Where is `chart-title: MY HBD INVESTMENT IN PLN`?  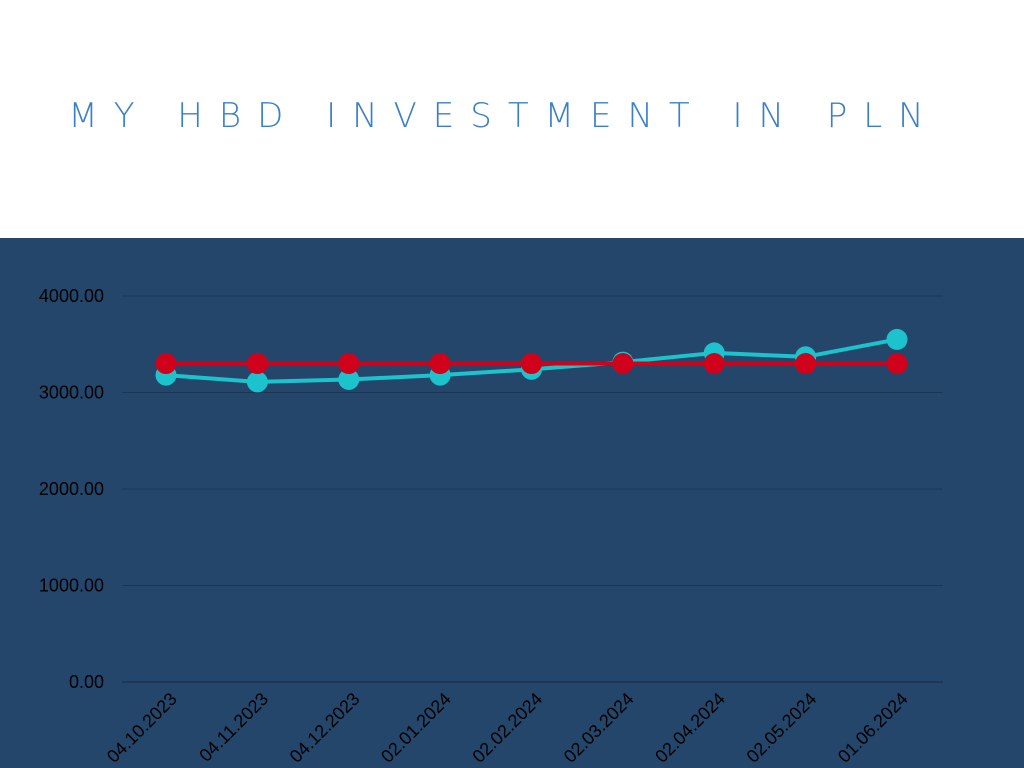 chart-title: MY HBD INVESTMENT IN PLN is located at coordinates (504, 116).